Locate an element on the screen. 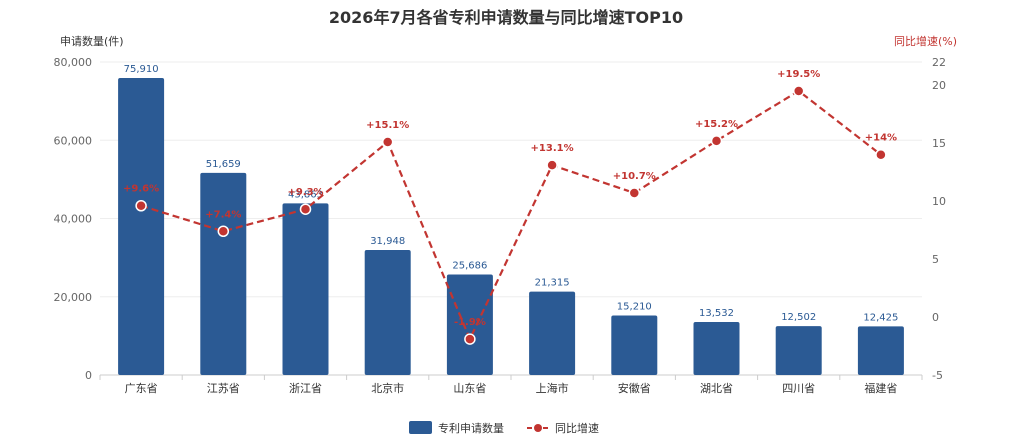 The height and width of the screenshot is (444, 1012). category-label: 广东省 is located at coordinates (141, 388).